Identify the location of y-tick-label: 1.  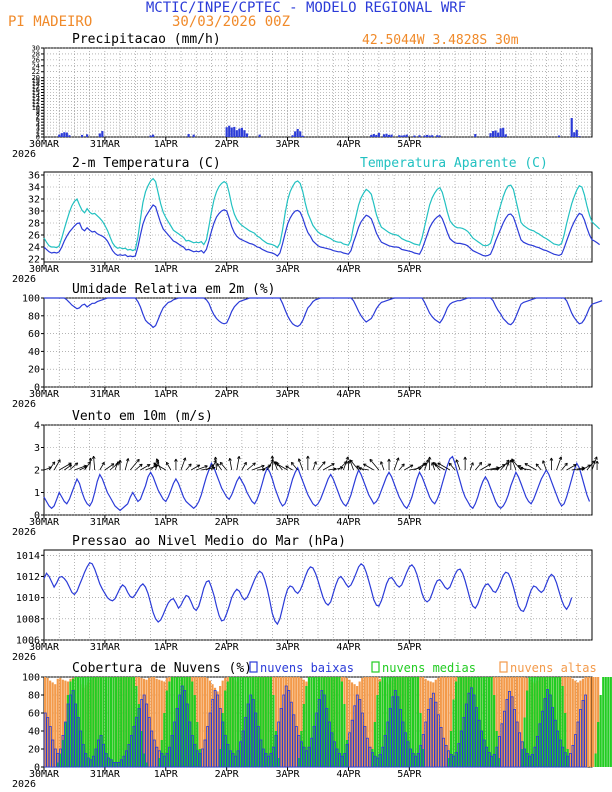
(38, 135).